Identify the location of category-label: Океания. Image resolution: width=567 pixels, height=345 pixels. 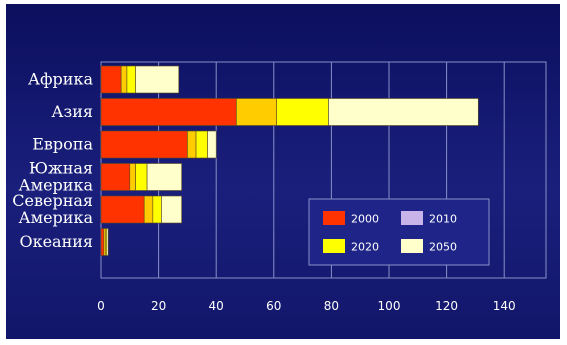
(56, 241).